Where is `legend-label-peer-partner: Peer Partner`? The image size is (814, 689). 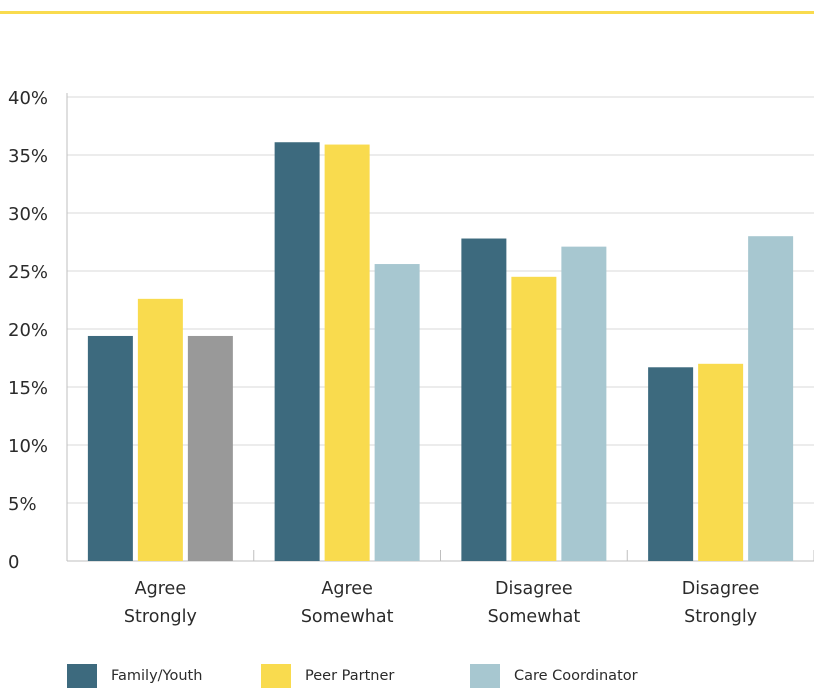 legend-label-peer-partner: Peer Partner is located at coordinates (350, 676).